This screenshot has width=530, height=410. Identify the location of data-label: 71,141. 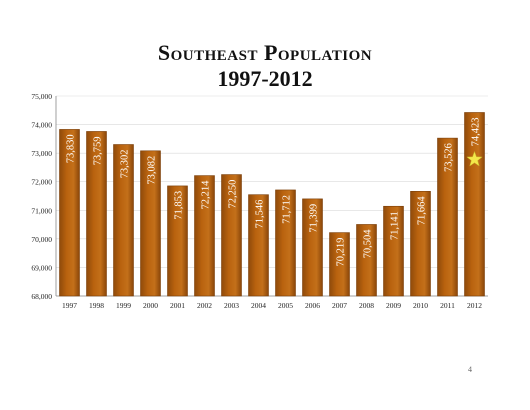
(395, 225).